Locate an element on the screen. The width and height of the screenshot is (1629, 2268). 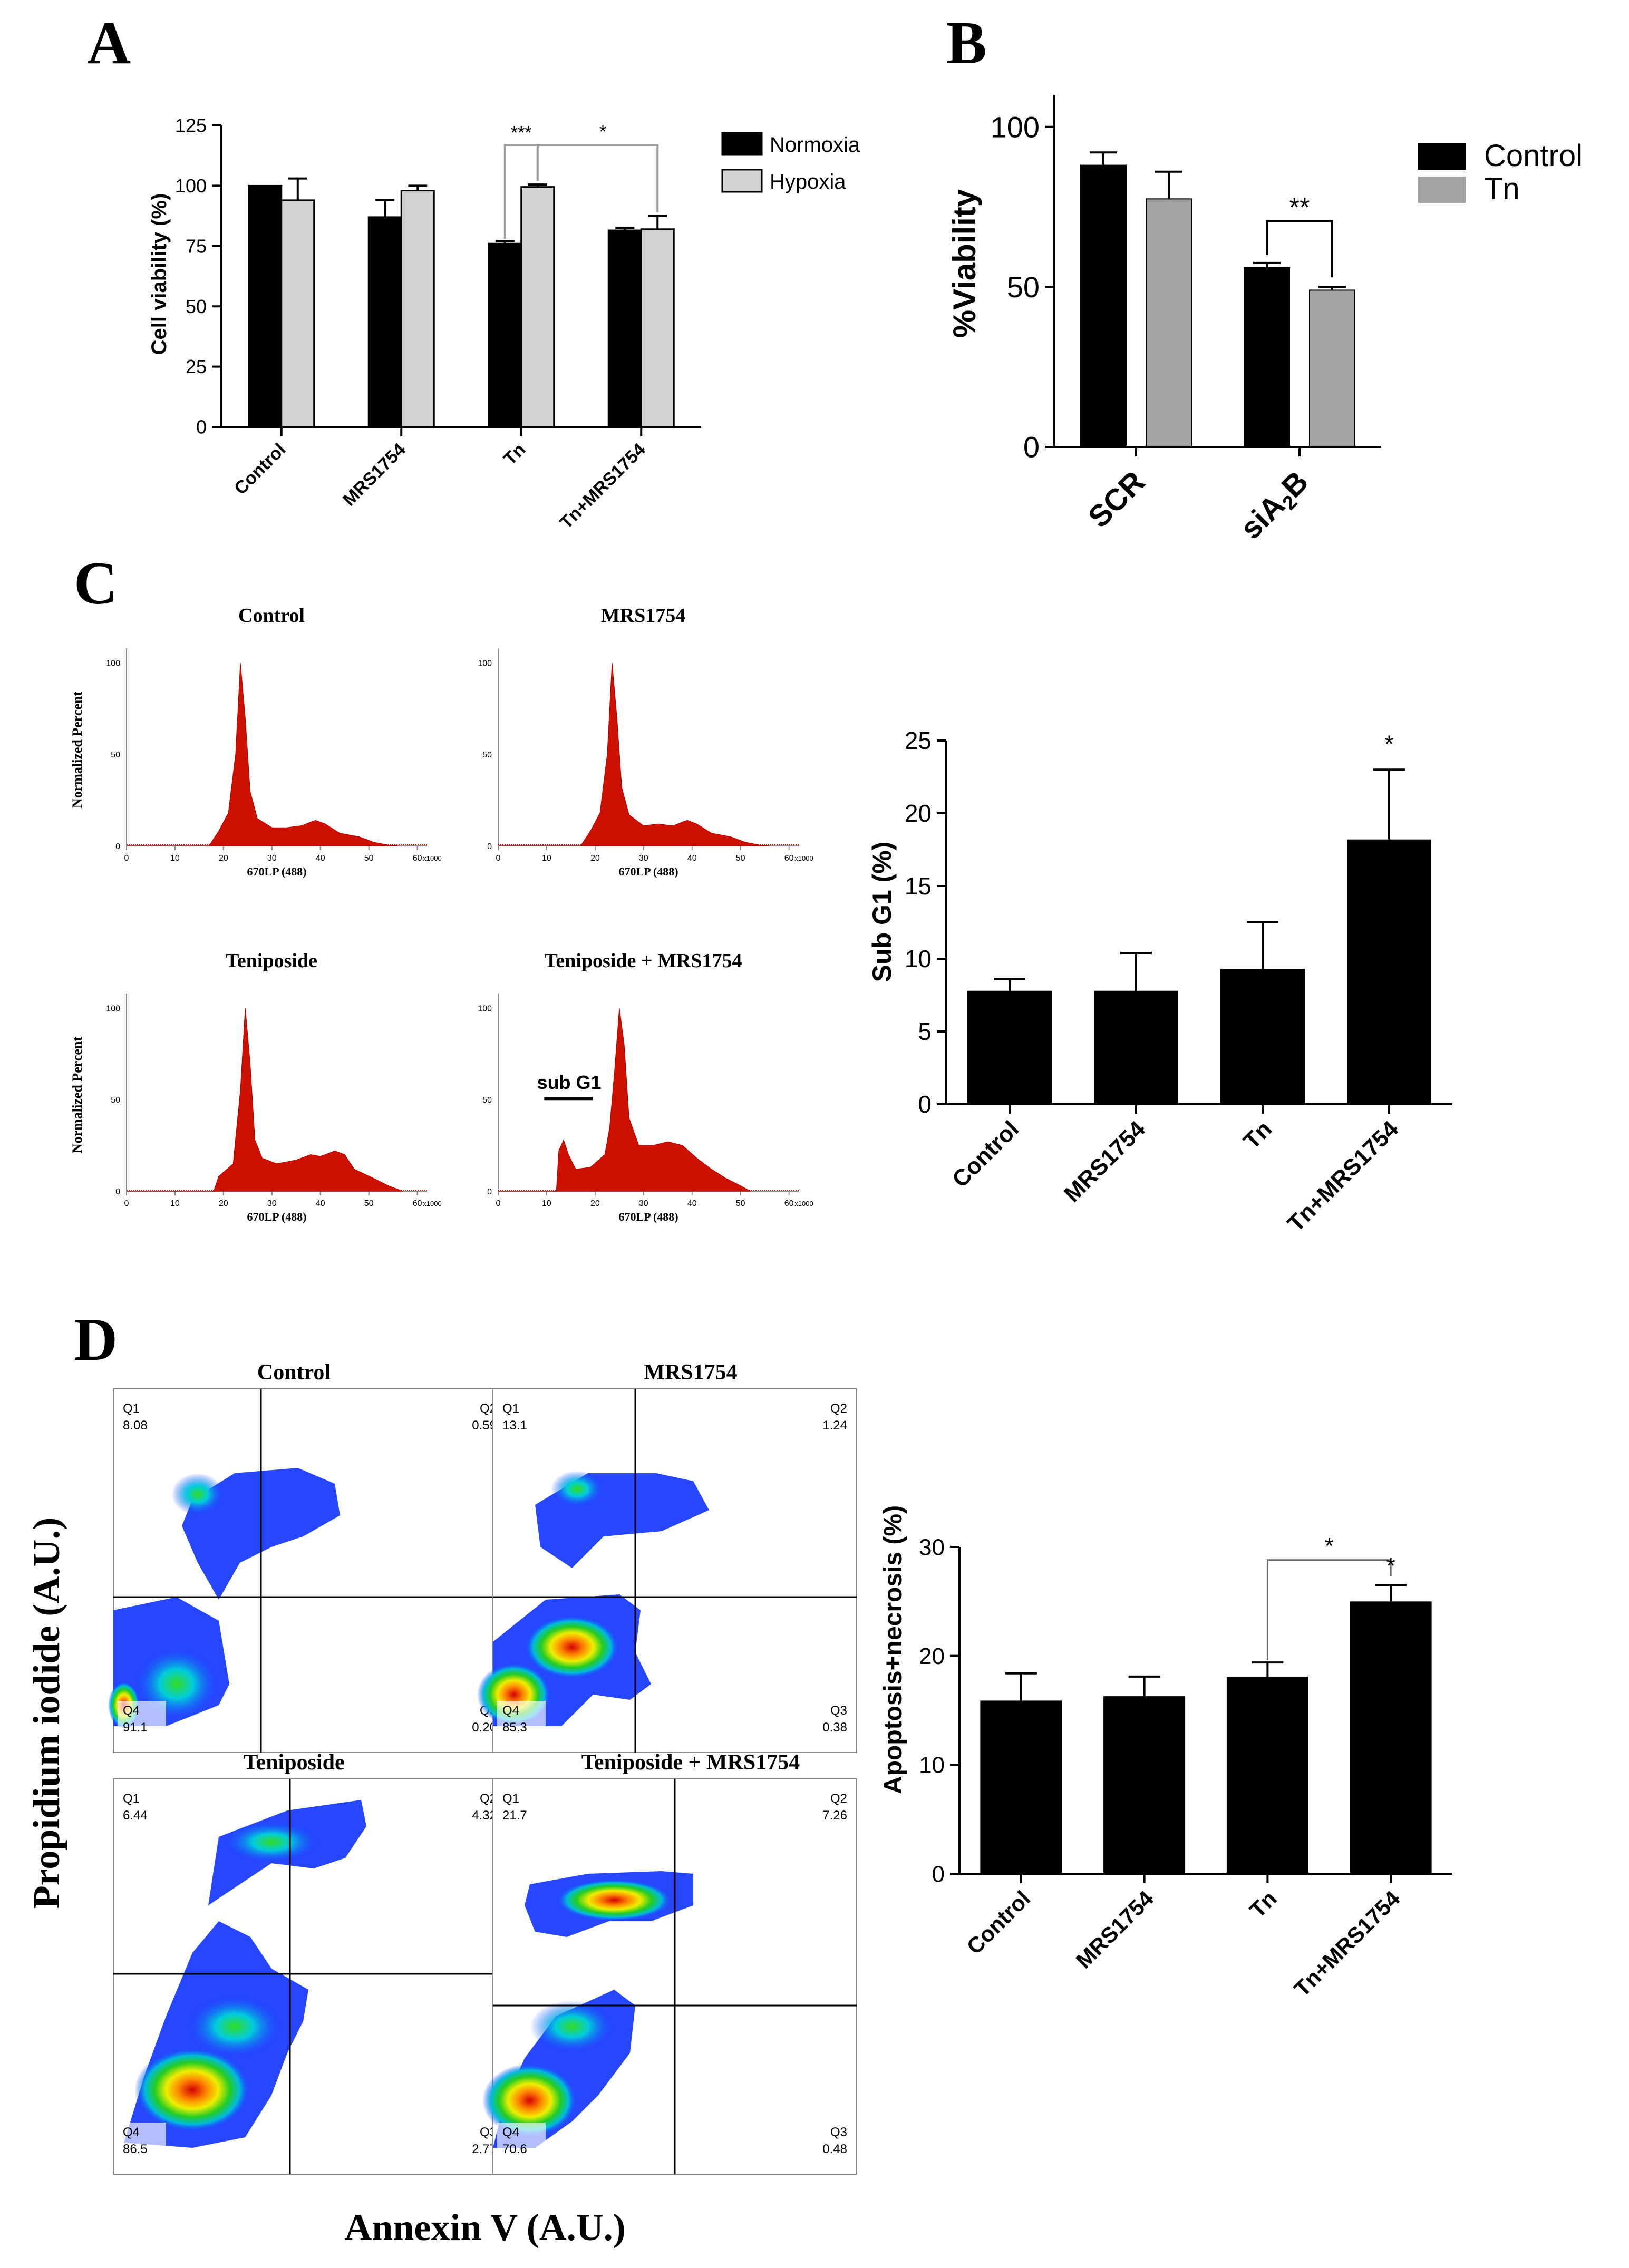
histogram-distribution-teniposide-mrs1754 is located at coordinates (625, 1100).